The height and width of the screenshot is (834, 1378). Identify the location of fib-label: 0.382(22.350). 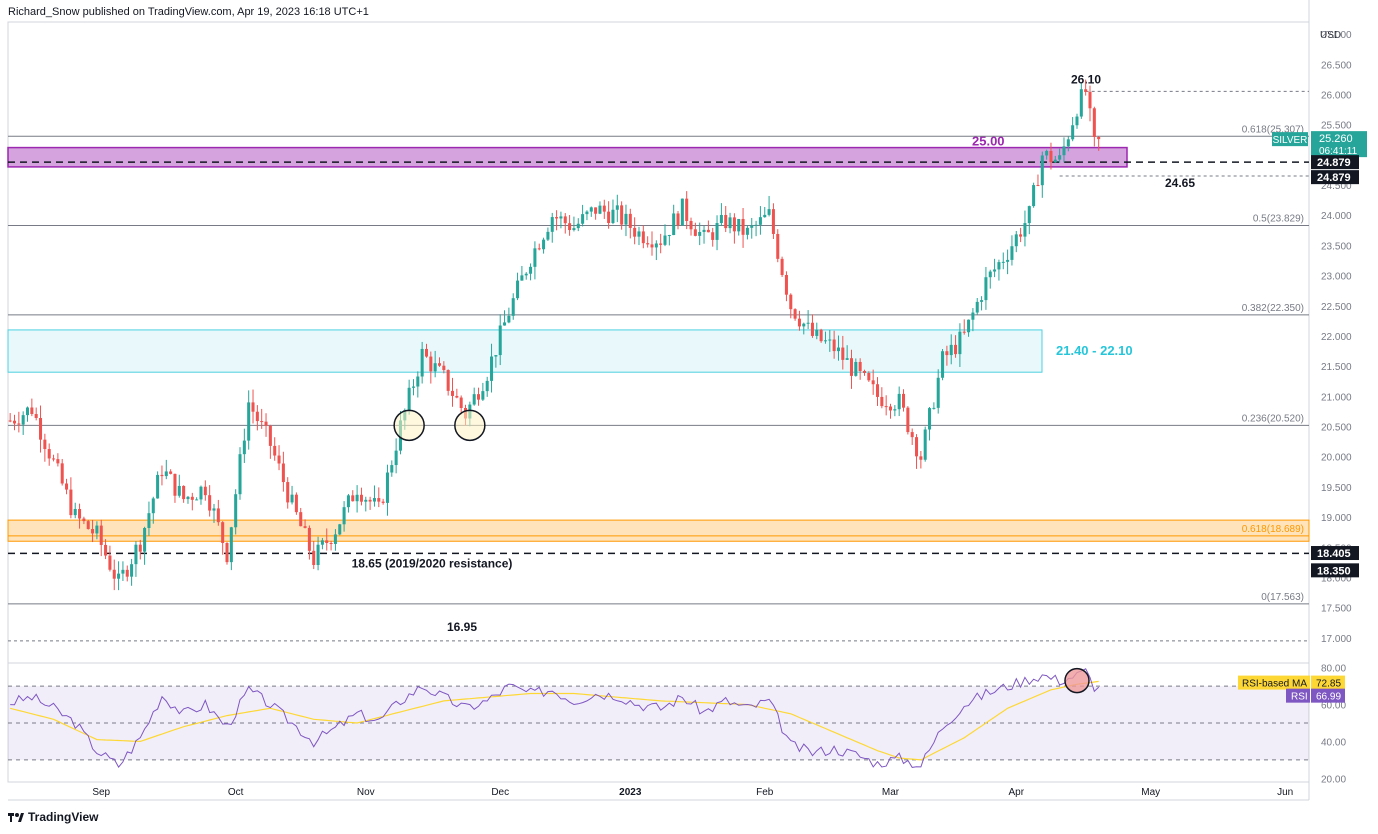
(1273, 308).